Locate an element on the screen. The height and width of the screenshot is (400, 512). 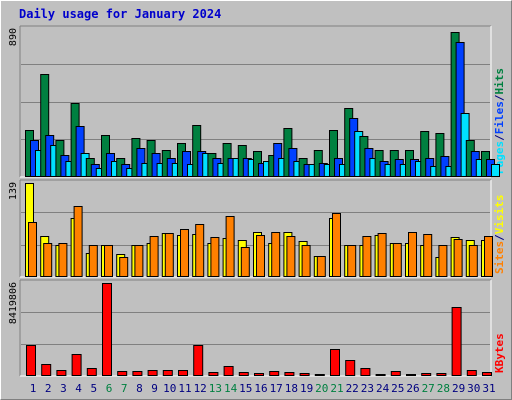
x-tick-label-day-1: 1 is located at coordinates (33, 388).